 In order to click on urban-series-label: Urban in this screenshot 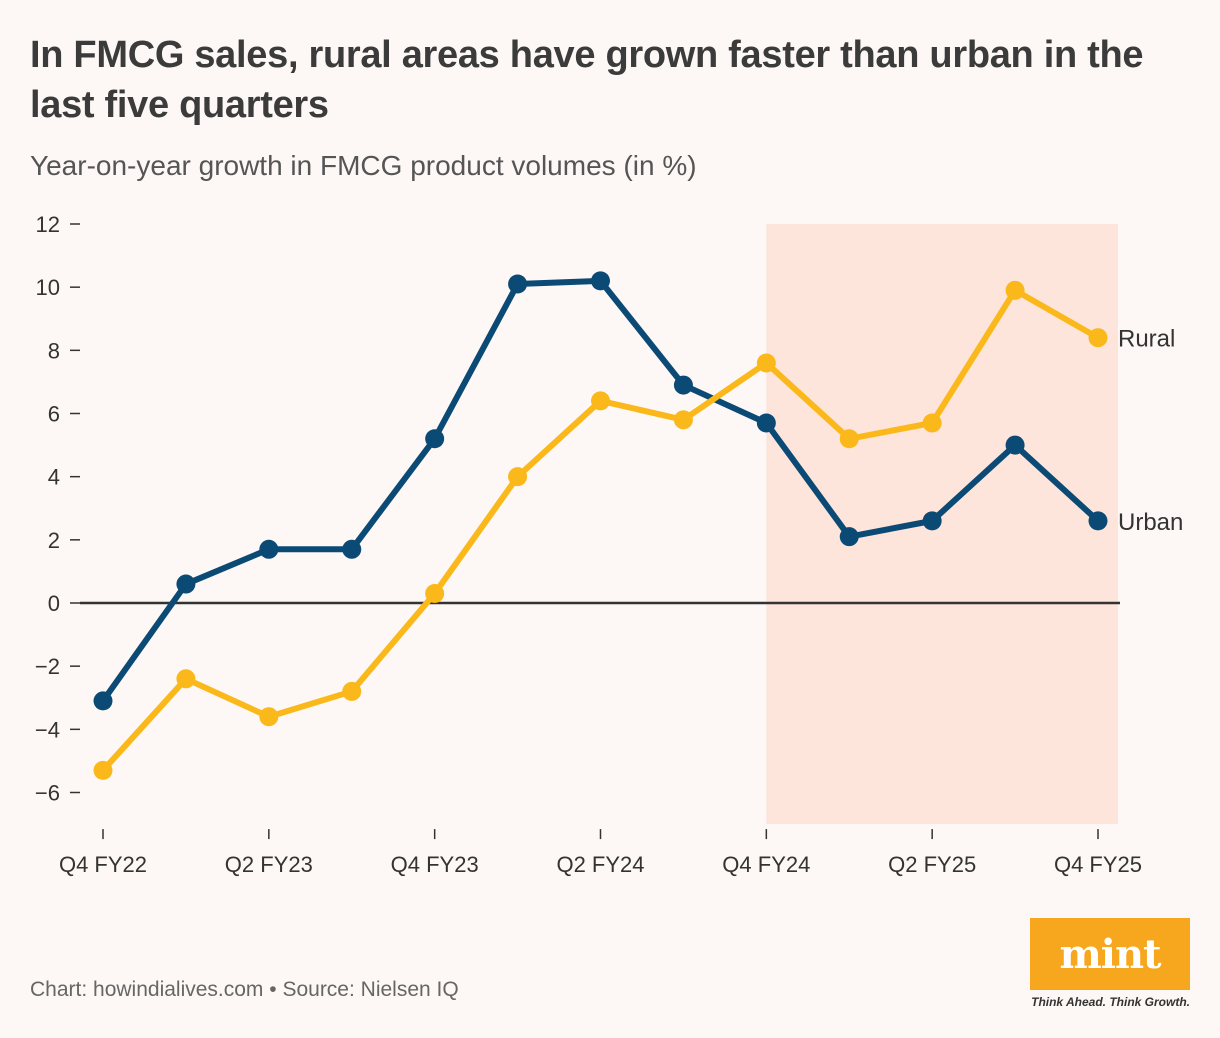, I will do `click(1150, 522)`.